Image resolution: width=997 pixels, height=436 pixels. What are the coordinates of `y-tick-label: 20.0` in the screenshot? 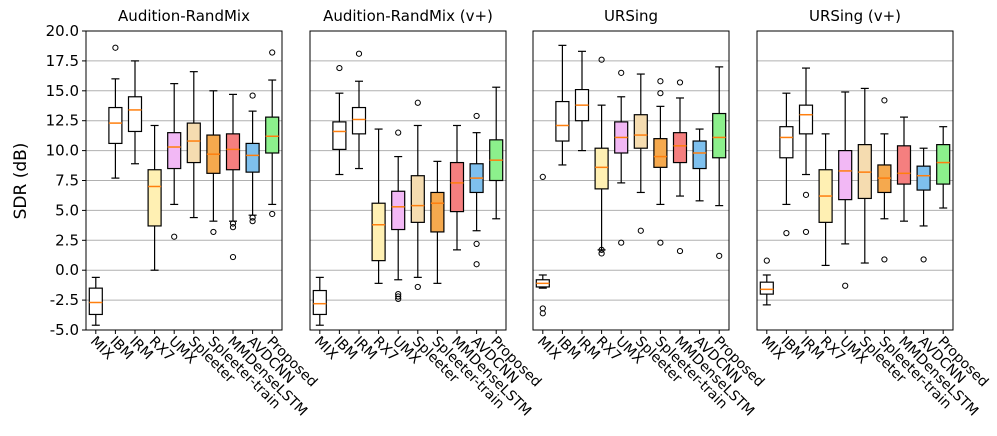 It's located at (62, 31).